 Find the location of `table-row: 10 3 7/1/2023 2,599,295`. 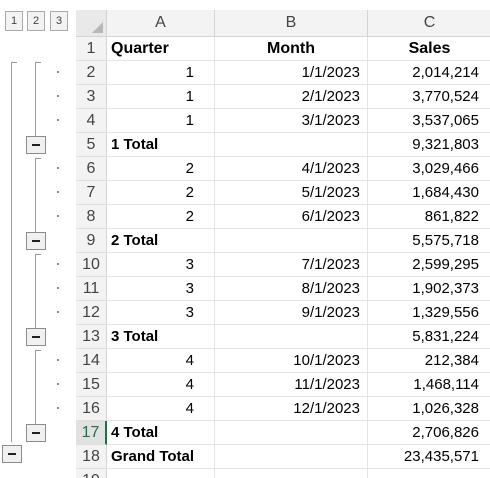

table-row: 10 3 7/1/2023 2,599,295 is located at coordinates (283, 265).